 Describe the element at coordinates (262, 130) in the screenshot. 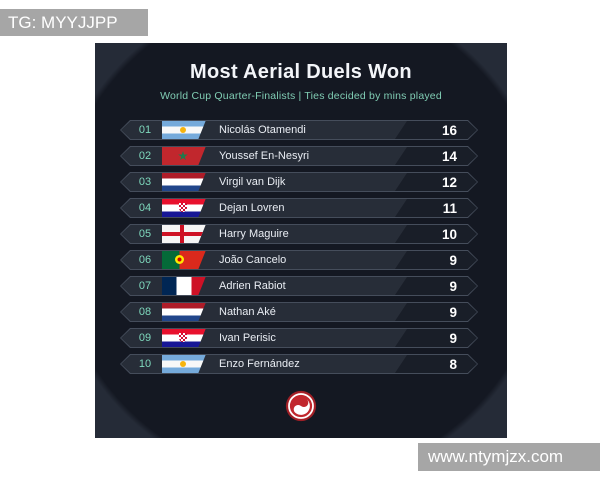

I see `player-name: Nicolás Otamendi` at that location.